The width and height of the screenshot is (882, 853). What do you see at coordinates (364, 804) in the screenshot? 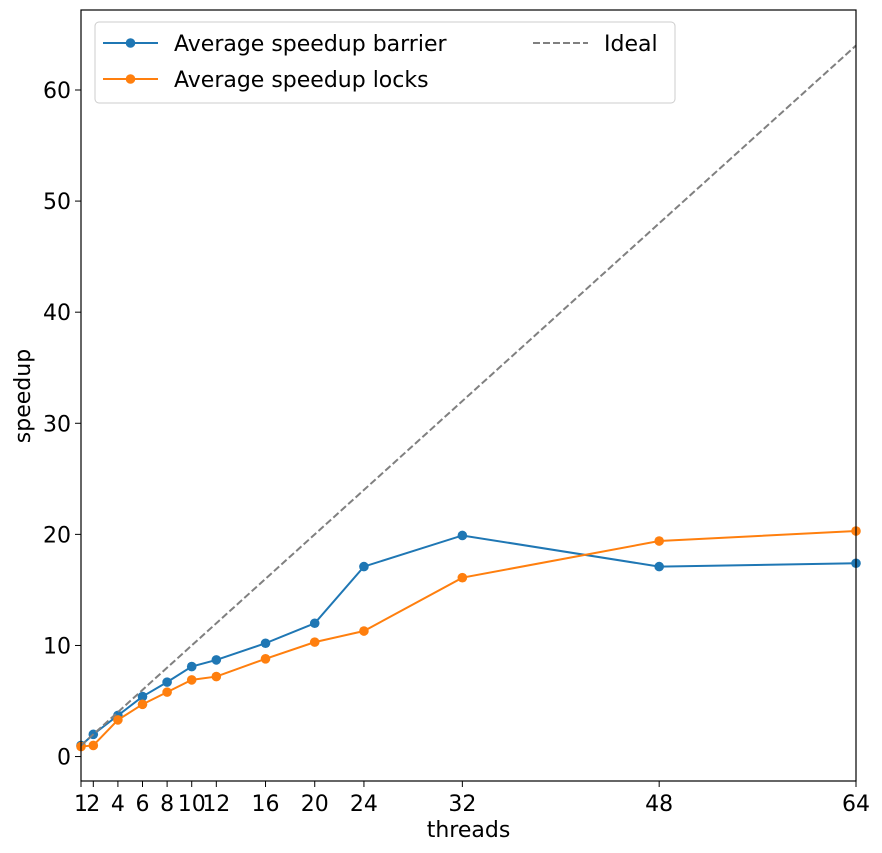
I see `x-tick-label: 24` at bounding box center [364, 804].